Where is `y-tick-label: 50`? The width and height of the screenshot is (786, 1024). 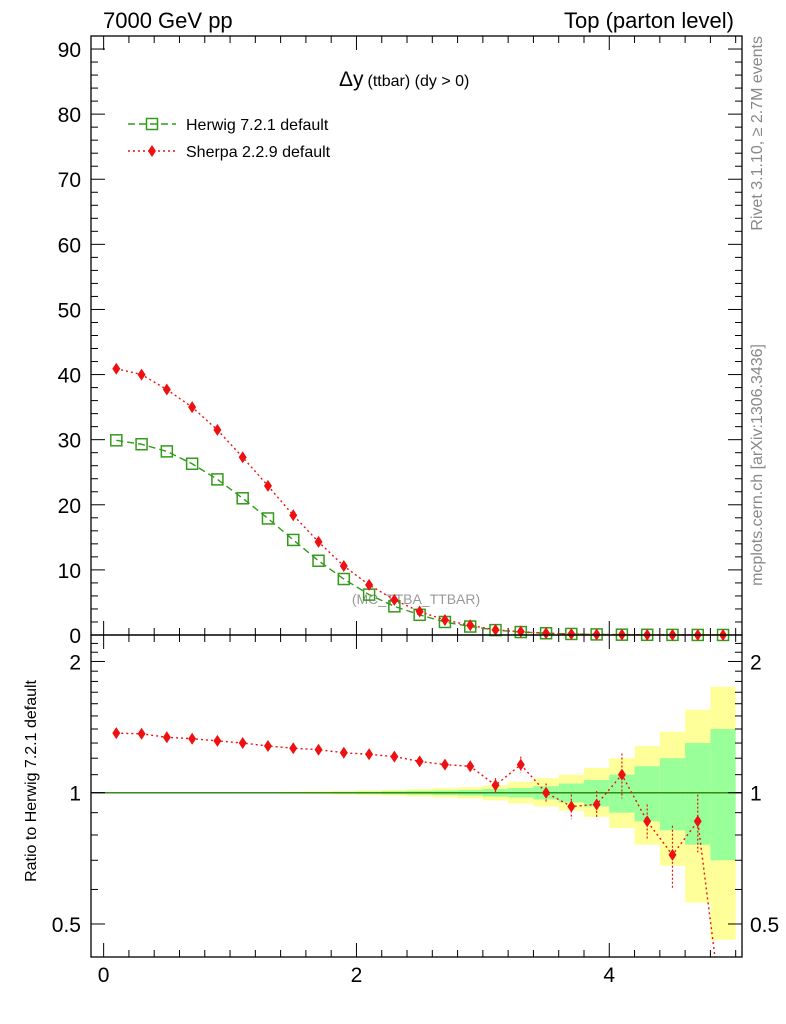 y-tick-label: 50 is located at coordinates (69, 310).